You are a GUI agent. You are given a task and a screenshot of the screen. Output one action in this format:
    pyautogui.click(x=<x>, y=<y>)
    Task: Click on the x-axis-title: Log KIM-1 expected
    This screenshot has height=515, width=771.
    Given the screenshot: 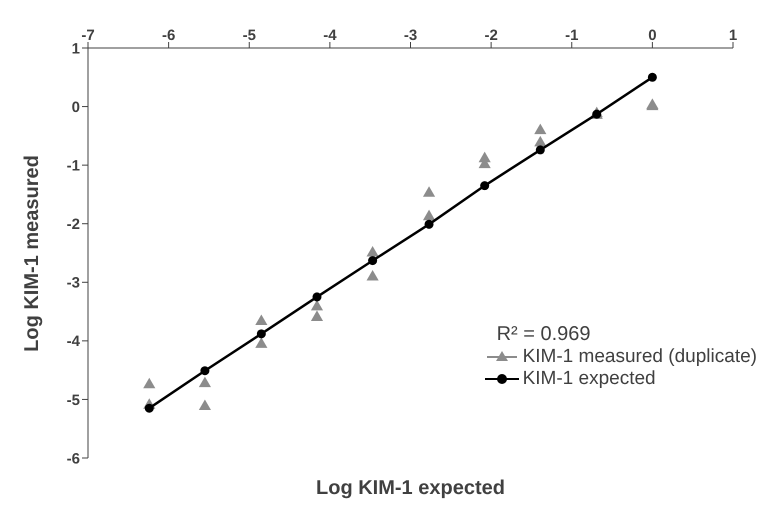 What is the action you would take?
    pyautogui.click(x=410, y=488)
    